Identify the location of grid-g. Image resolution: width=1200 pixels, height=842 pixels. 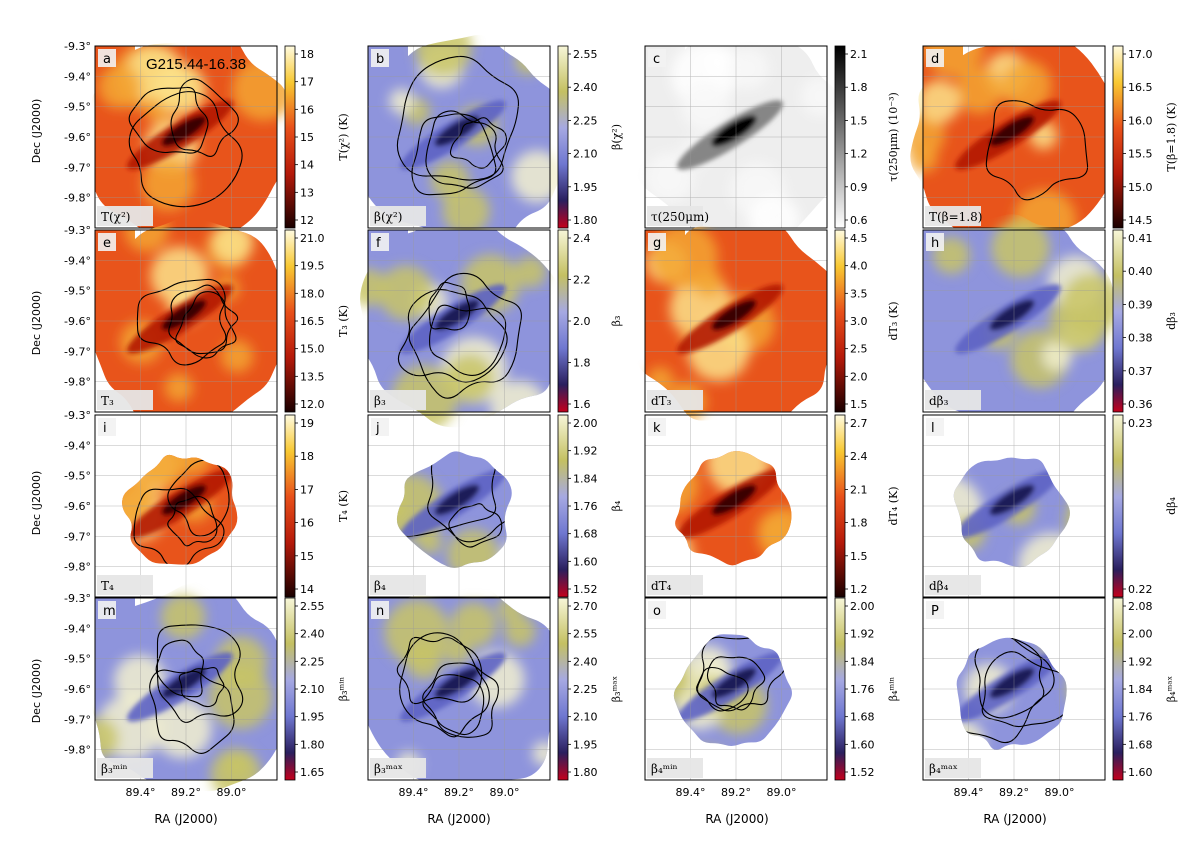
(736, 321).